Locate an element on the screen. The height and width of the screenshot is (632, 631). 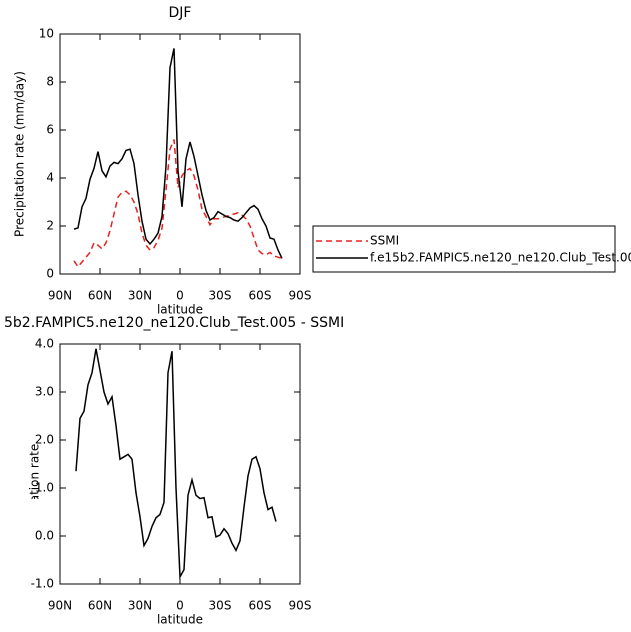
y-tick-label: 4.0 is located at coordinates (44, 344).